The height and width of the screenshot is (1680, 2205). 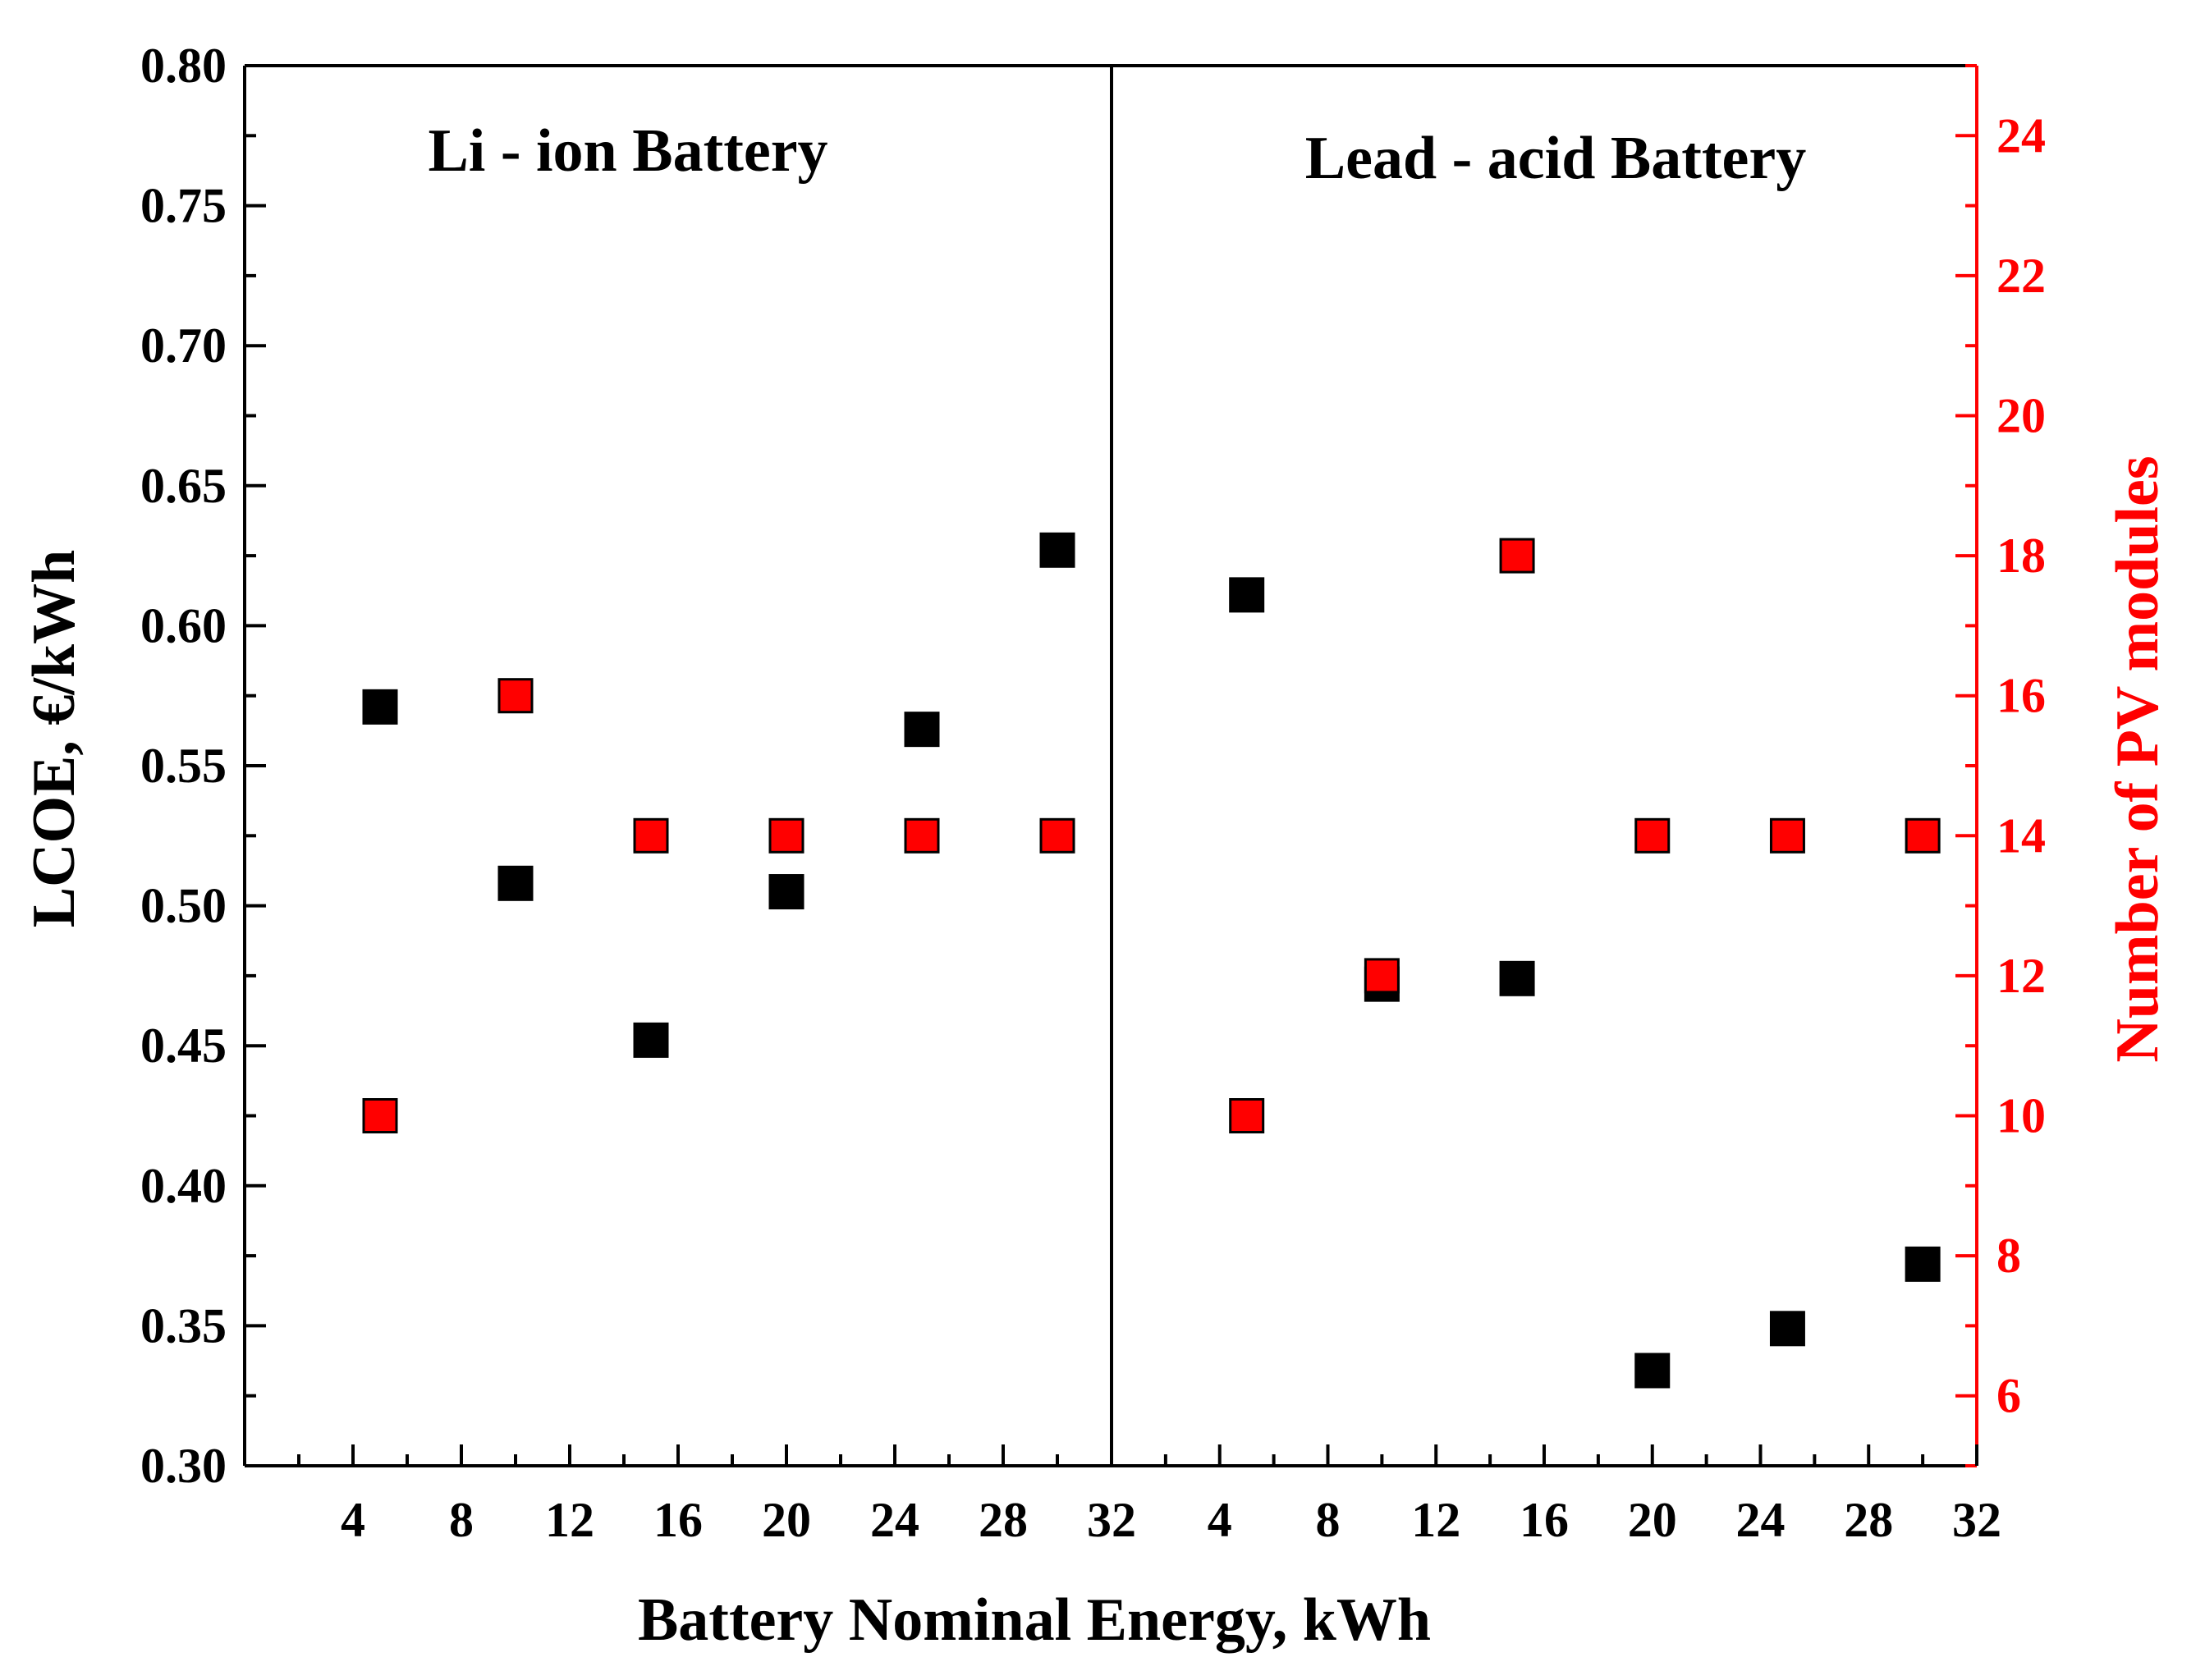 What do you see at coordinates (2138, 758) in the screenshot?
I see `y-axis-right-title: Number of PV modules` at bounding box center [2138, 758].